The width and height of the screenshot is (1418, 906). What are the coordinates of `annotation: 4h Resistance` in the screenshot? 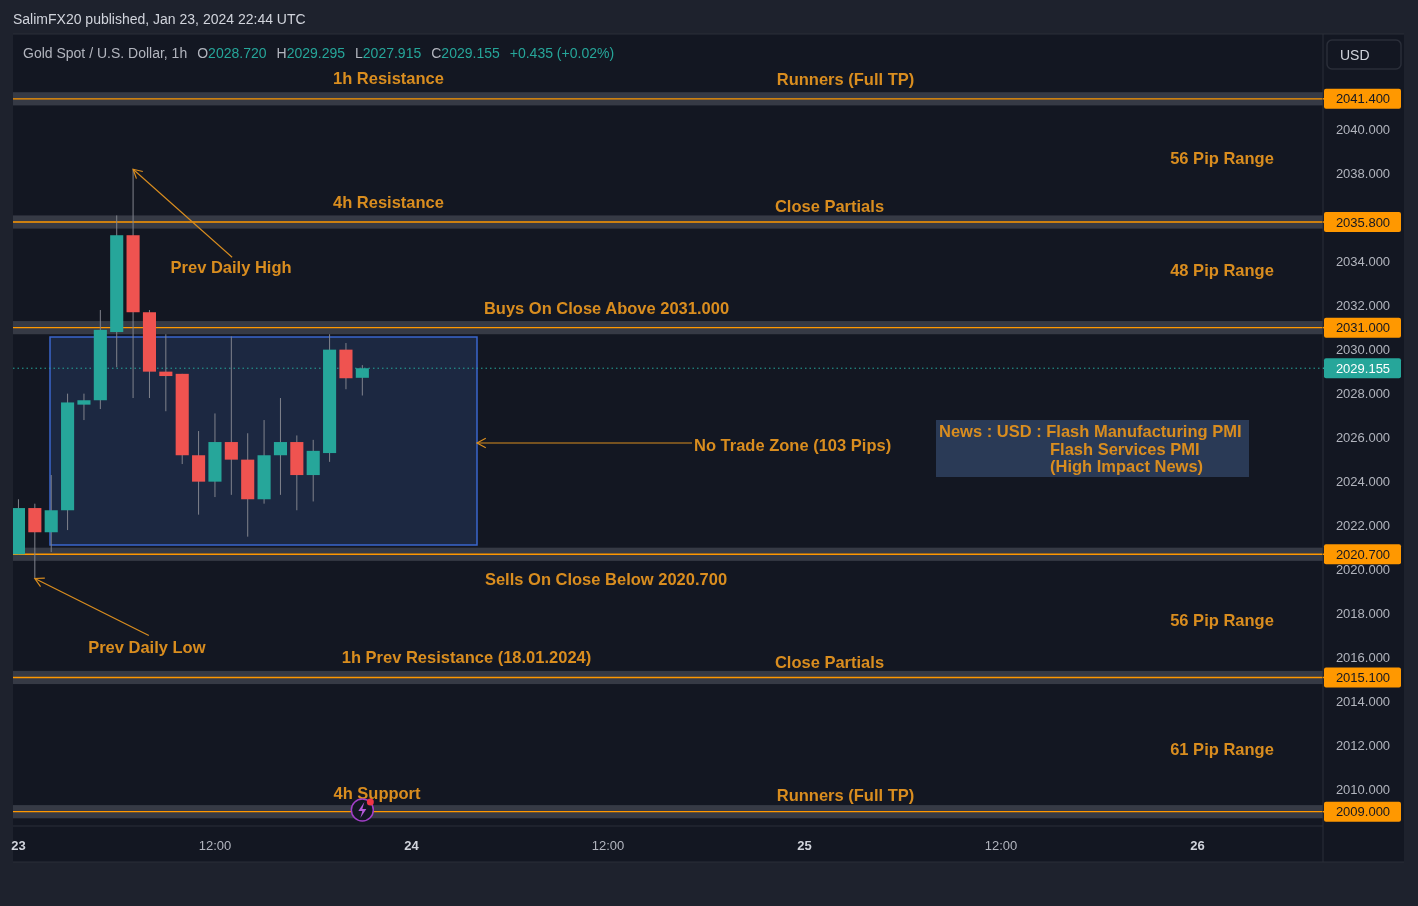 It's located at (388, 202).